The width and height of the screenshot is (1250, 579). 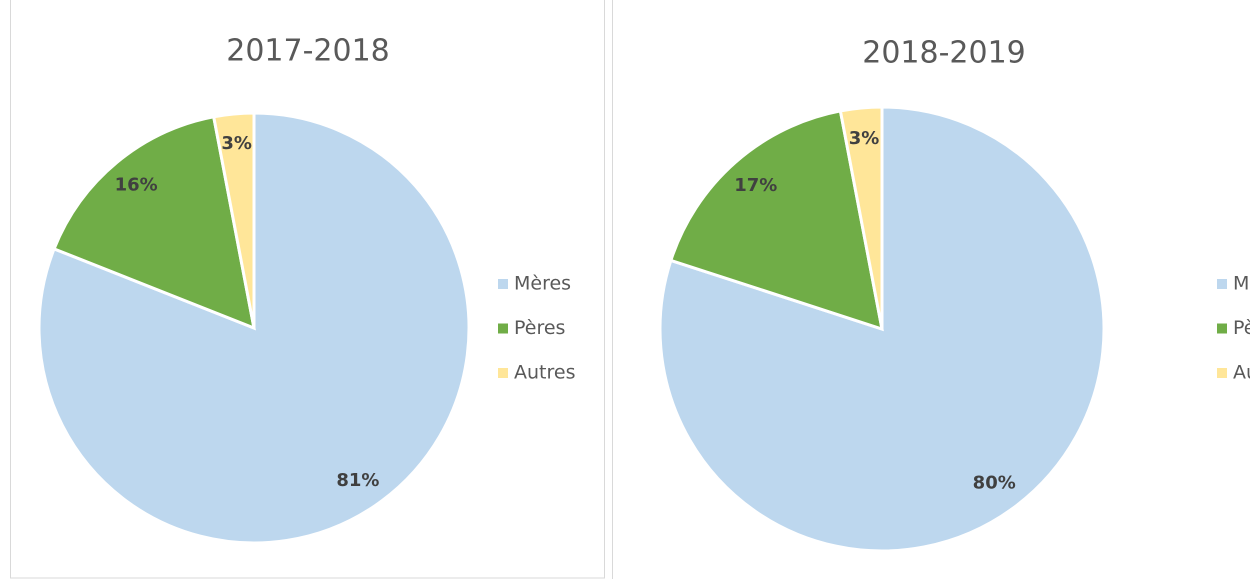 I want to click on data-label: 80%, so click(x=994, y=482).